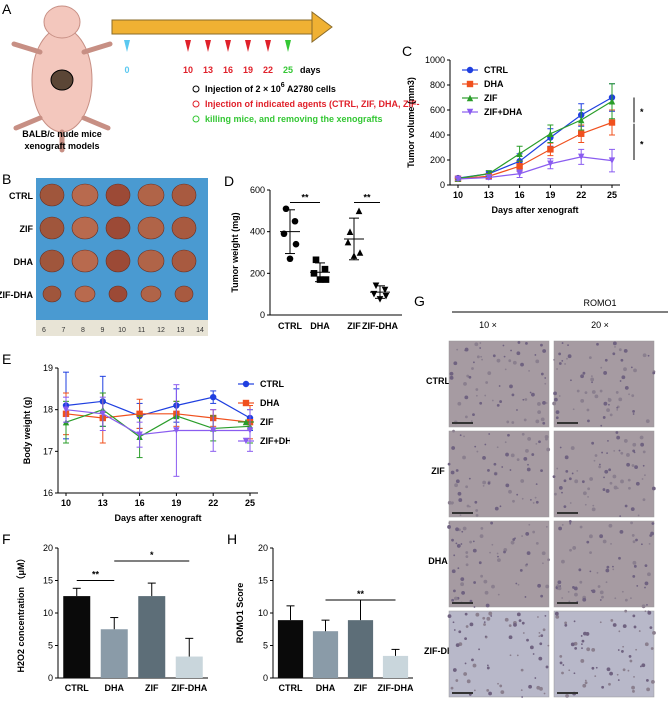 This screenshot has width=669, height=705. Describe the element at coordinates (6, 179) in the screenshot. I see `panel-label-b: B` at that location.